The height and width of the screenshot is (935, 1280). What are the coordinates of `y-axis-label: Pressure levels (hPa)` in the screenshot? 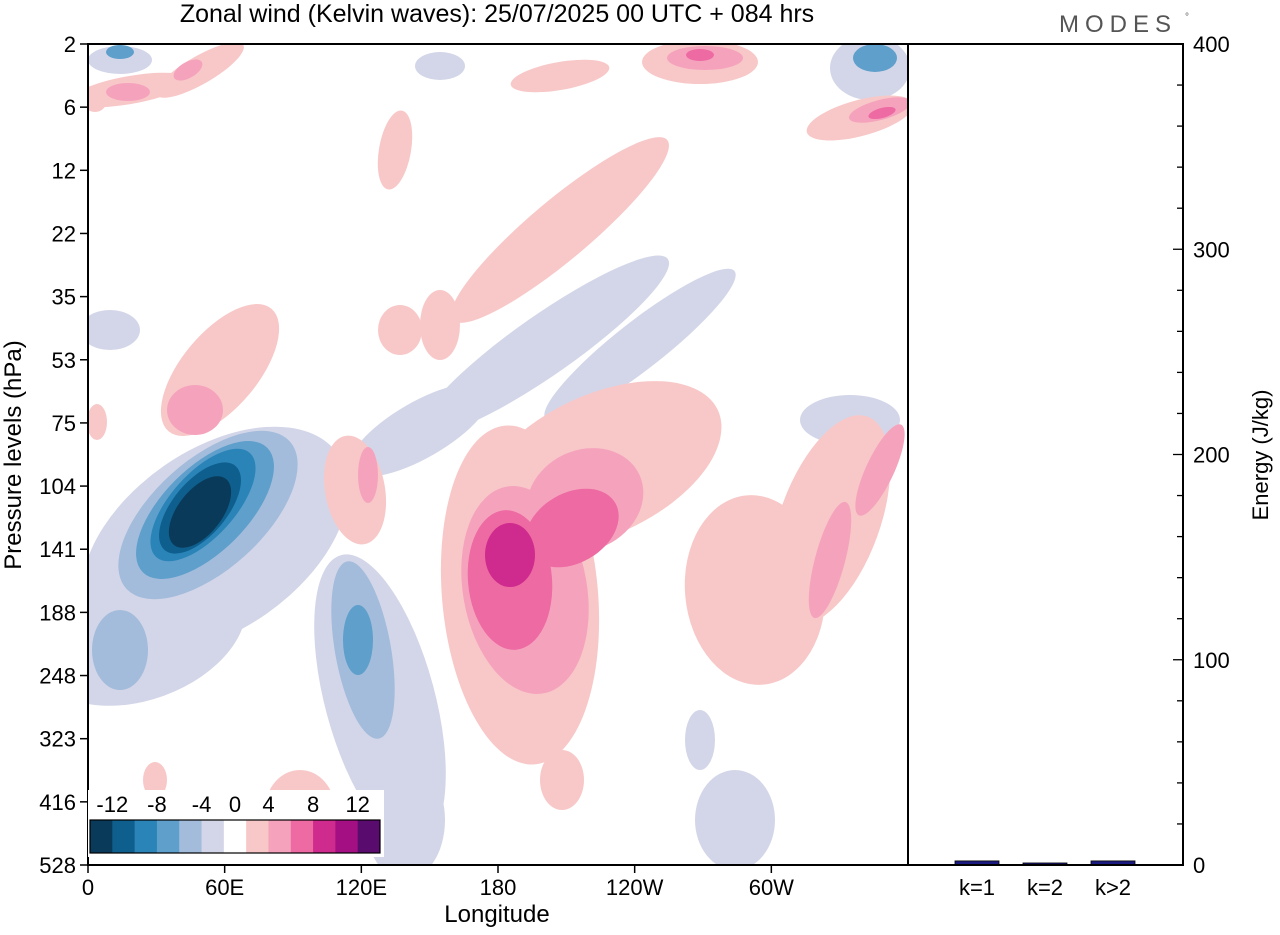 It's located at (13, 454).